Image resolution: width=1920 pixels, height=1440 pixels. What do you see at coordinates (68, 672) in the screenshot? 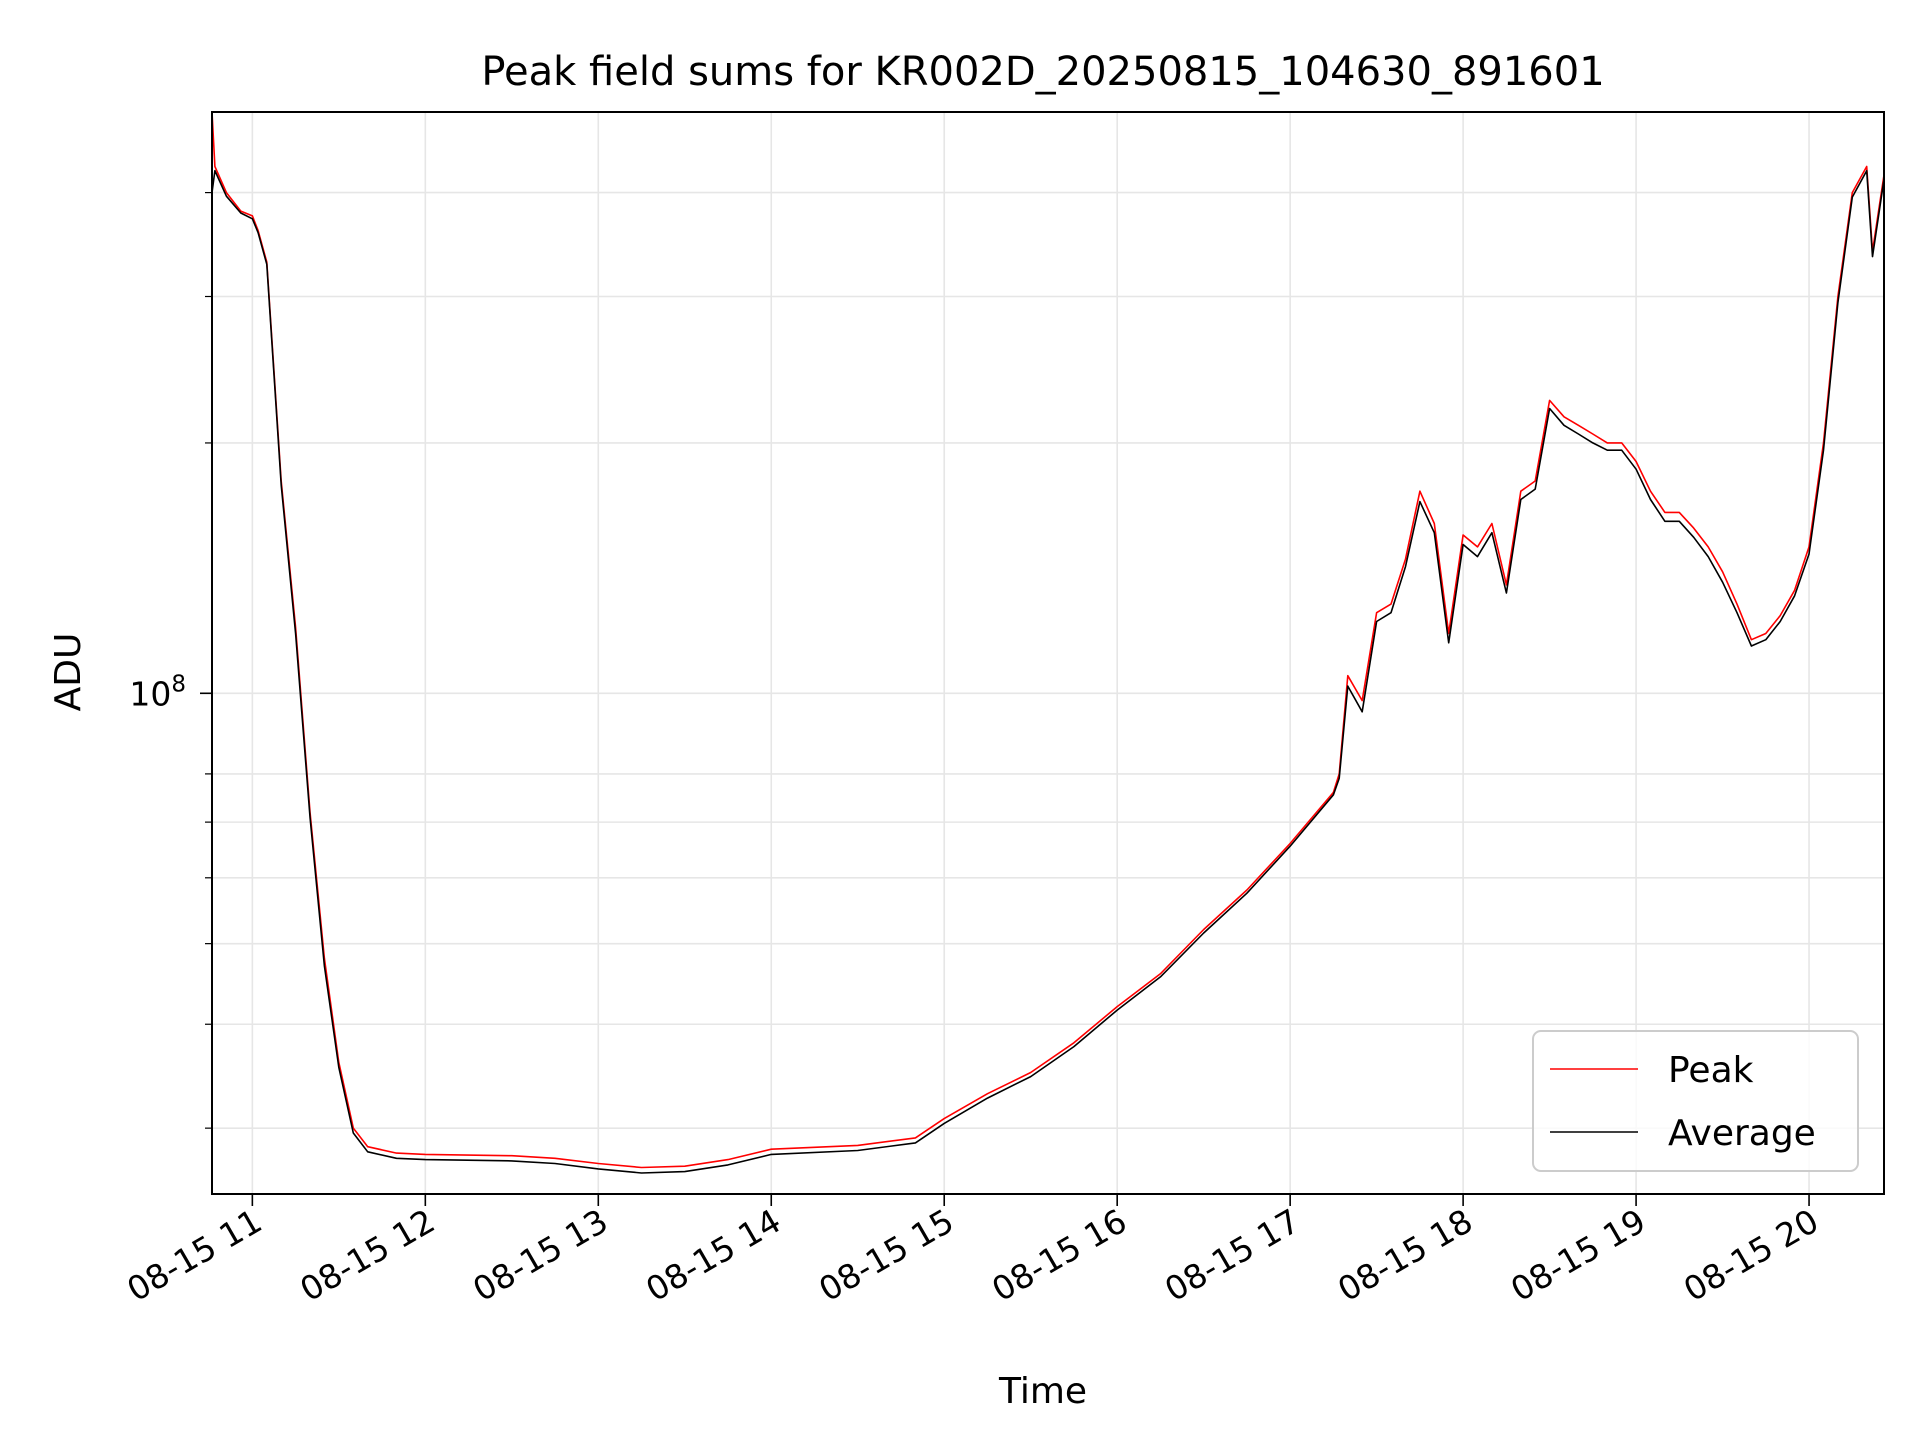
I see `y-axis-label: ADU` at bounding box center [68, 672].